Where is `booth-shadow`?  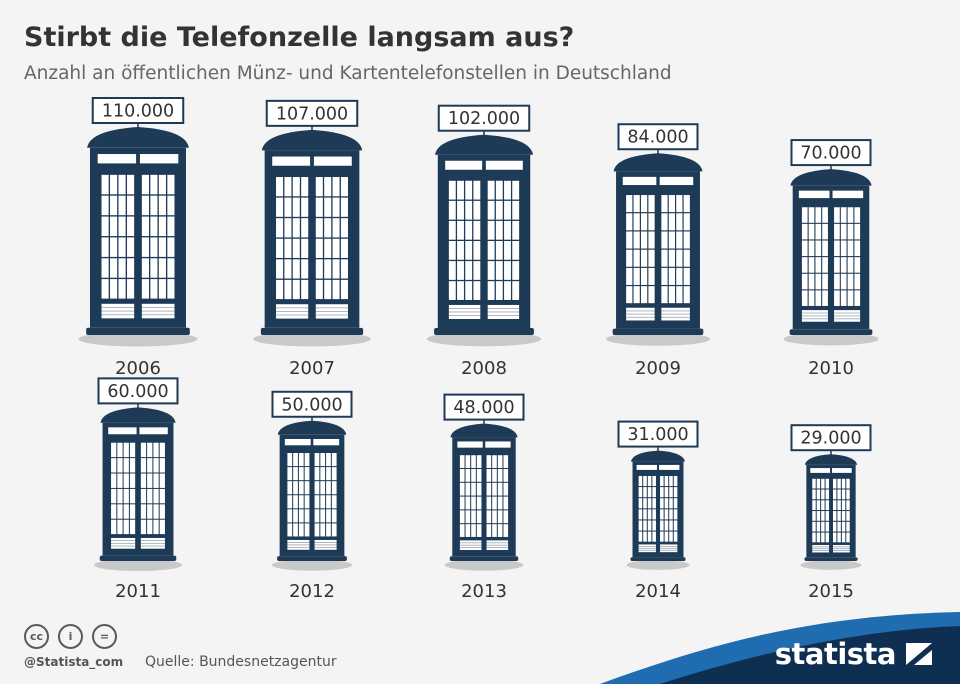 booth-shadow is located at coordinates (312, 565).